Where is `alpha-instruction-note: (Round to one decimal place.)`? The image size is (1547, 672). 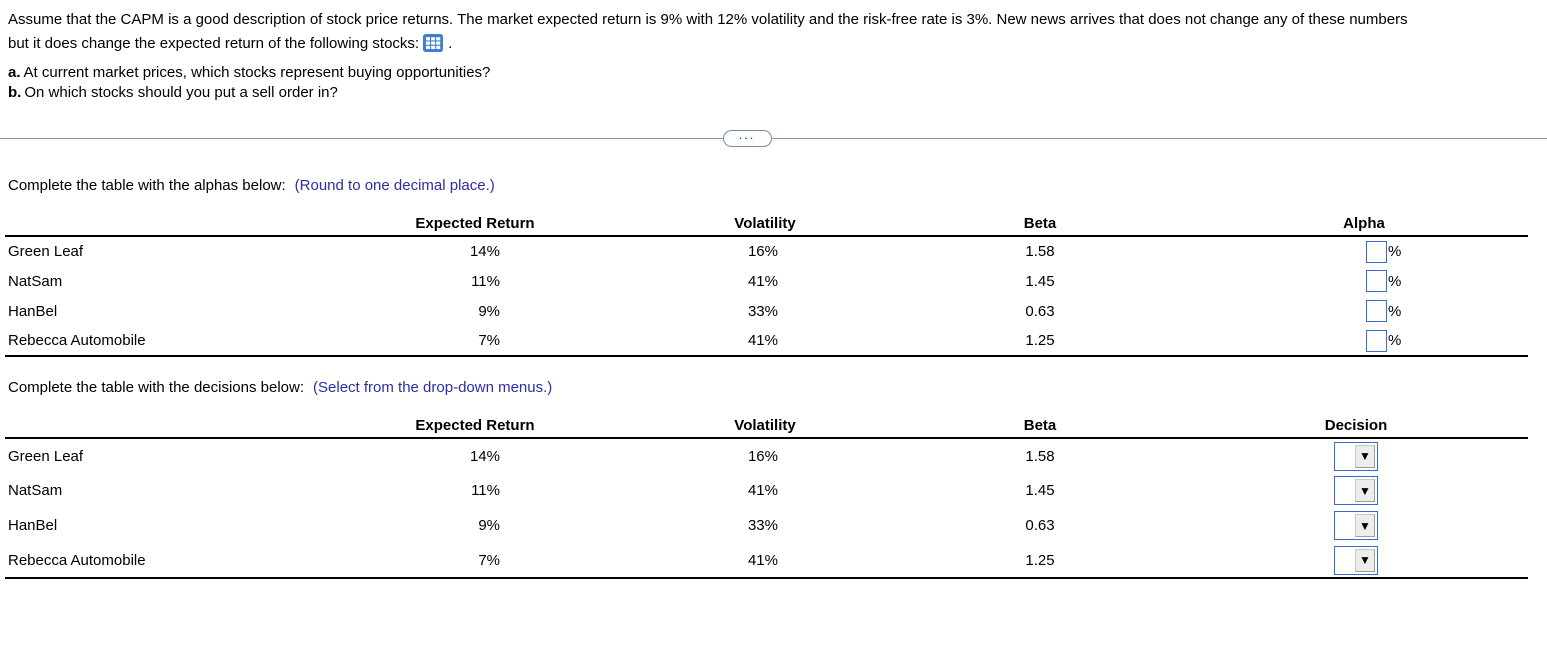
alpha-instruction-note: (Round to one decimal place.) is located at coordinates (394, 185).